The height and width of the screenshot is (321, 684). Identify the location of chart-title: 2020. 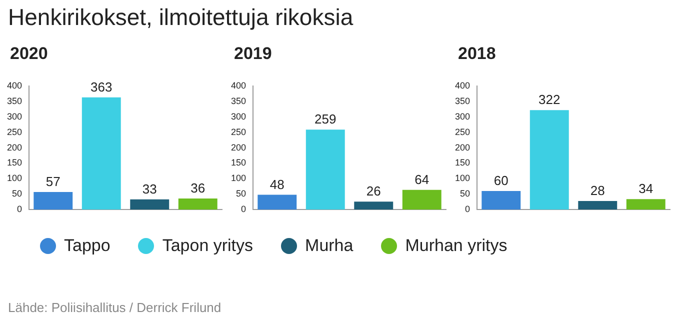
(29, 54).